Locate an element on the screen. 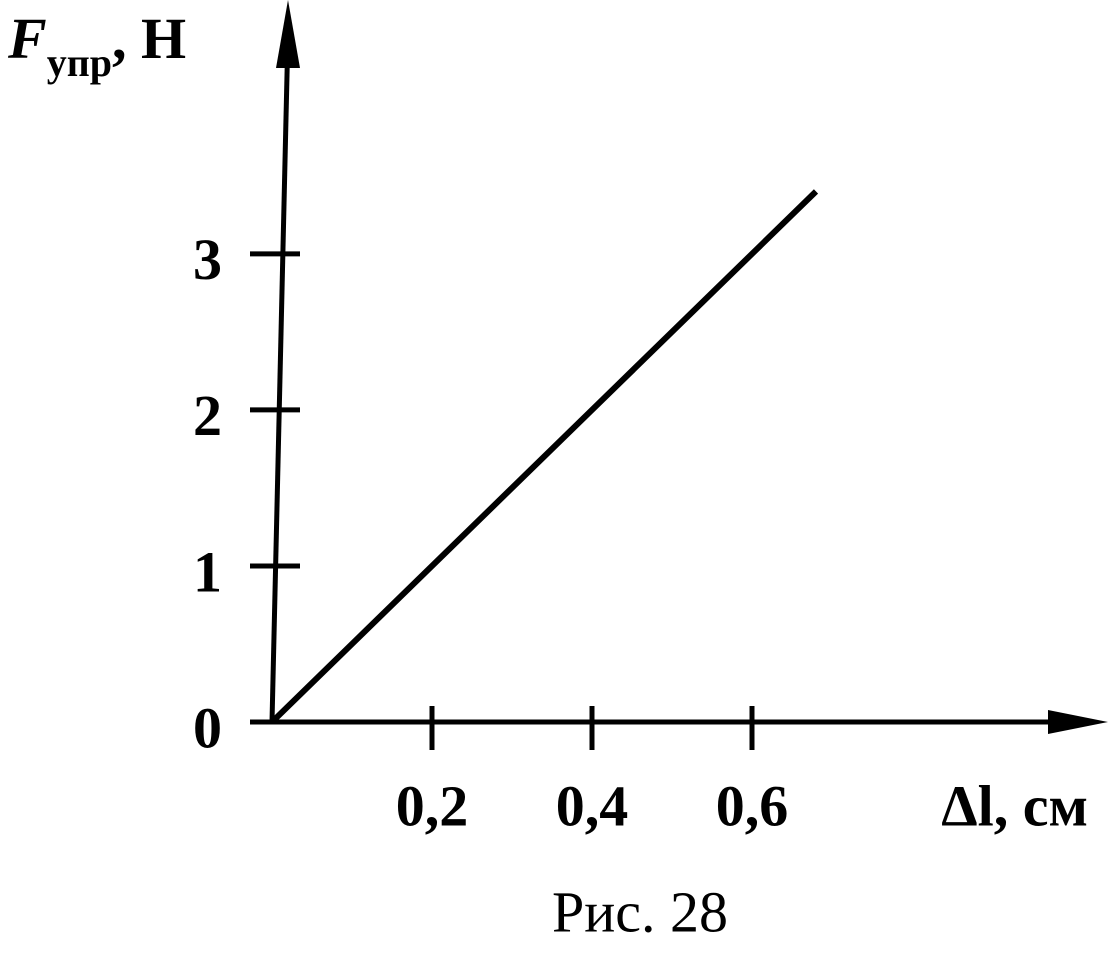  x-tick-label: 0,4 is located at coordinates (592, 805).